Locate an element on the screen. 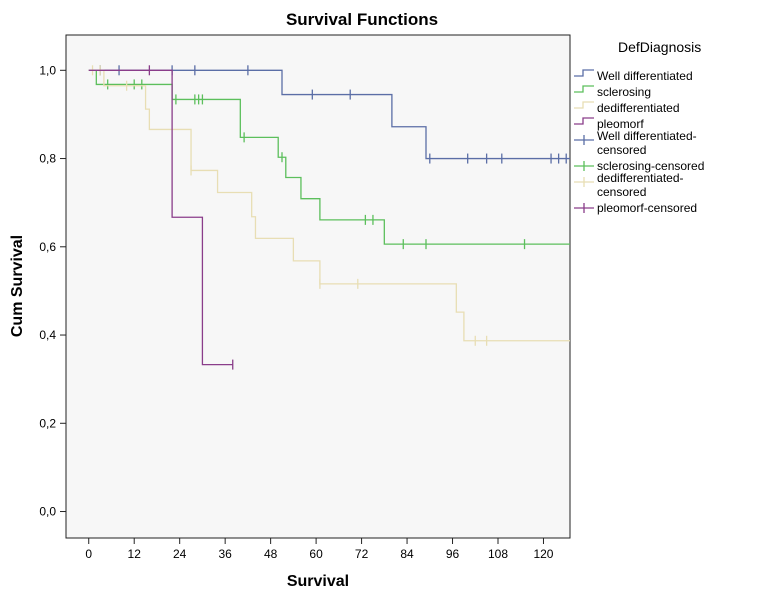 This screenshot has width=775, height=610. y-axis-title: Cum Survival is located at coordinates (17, 286).